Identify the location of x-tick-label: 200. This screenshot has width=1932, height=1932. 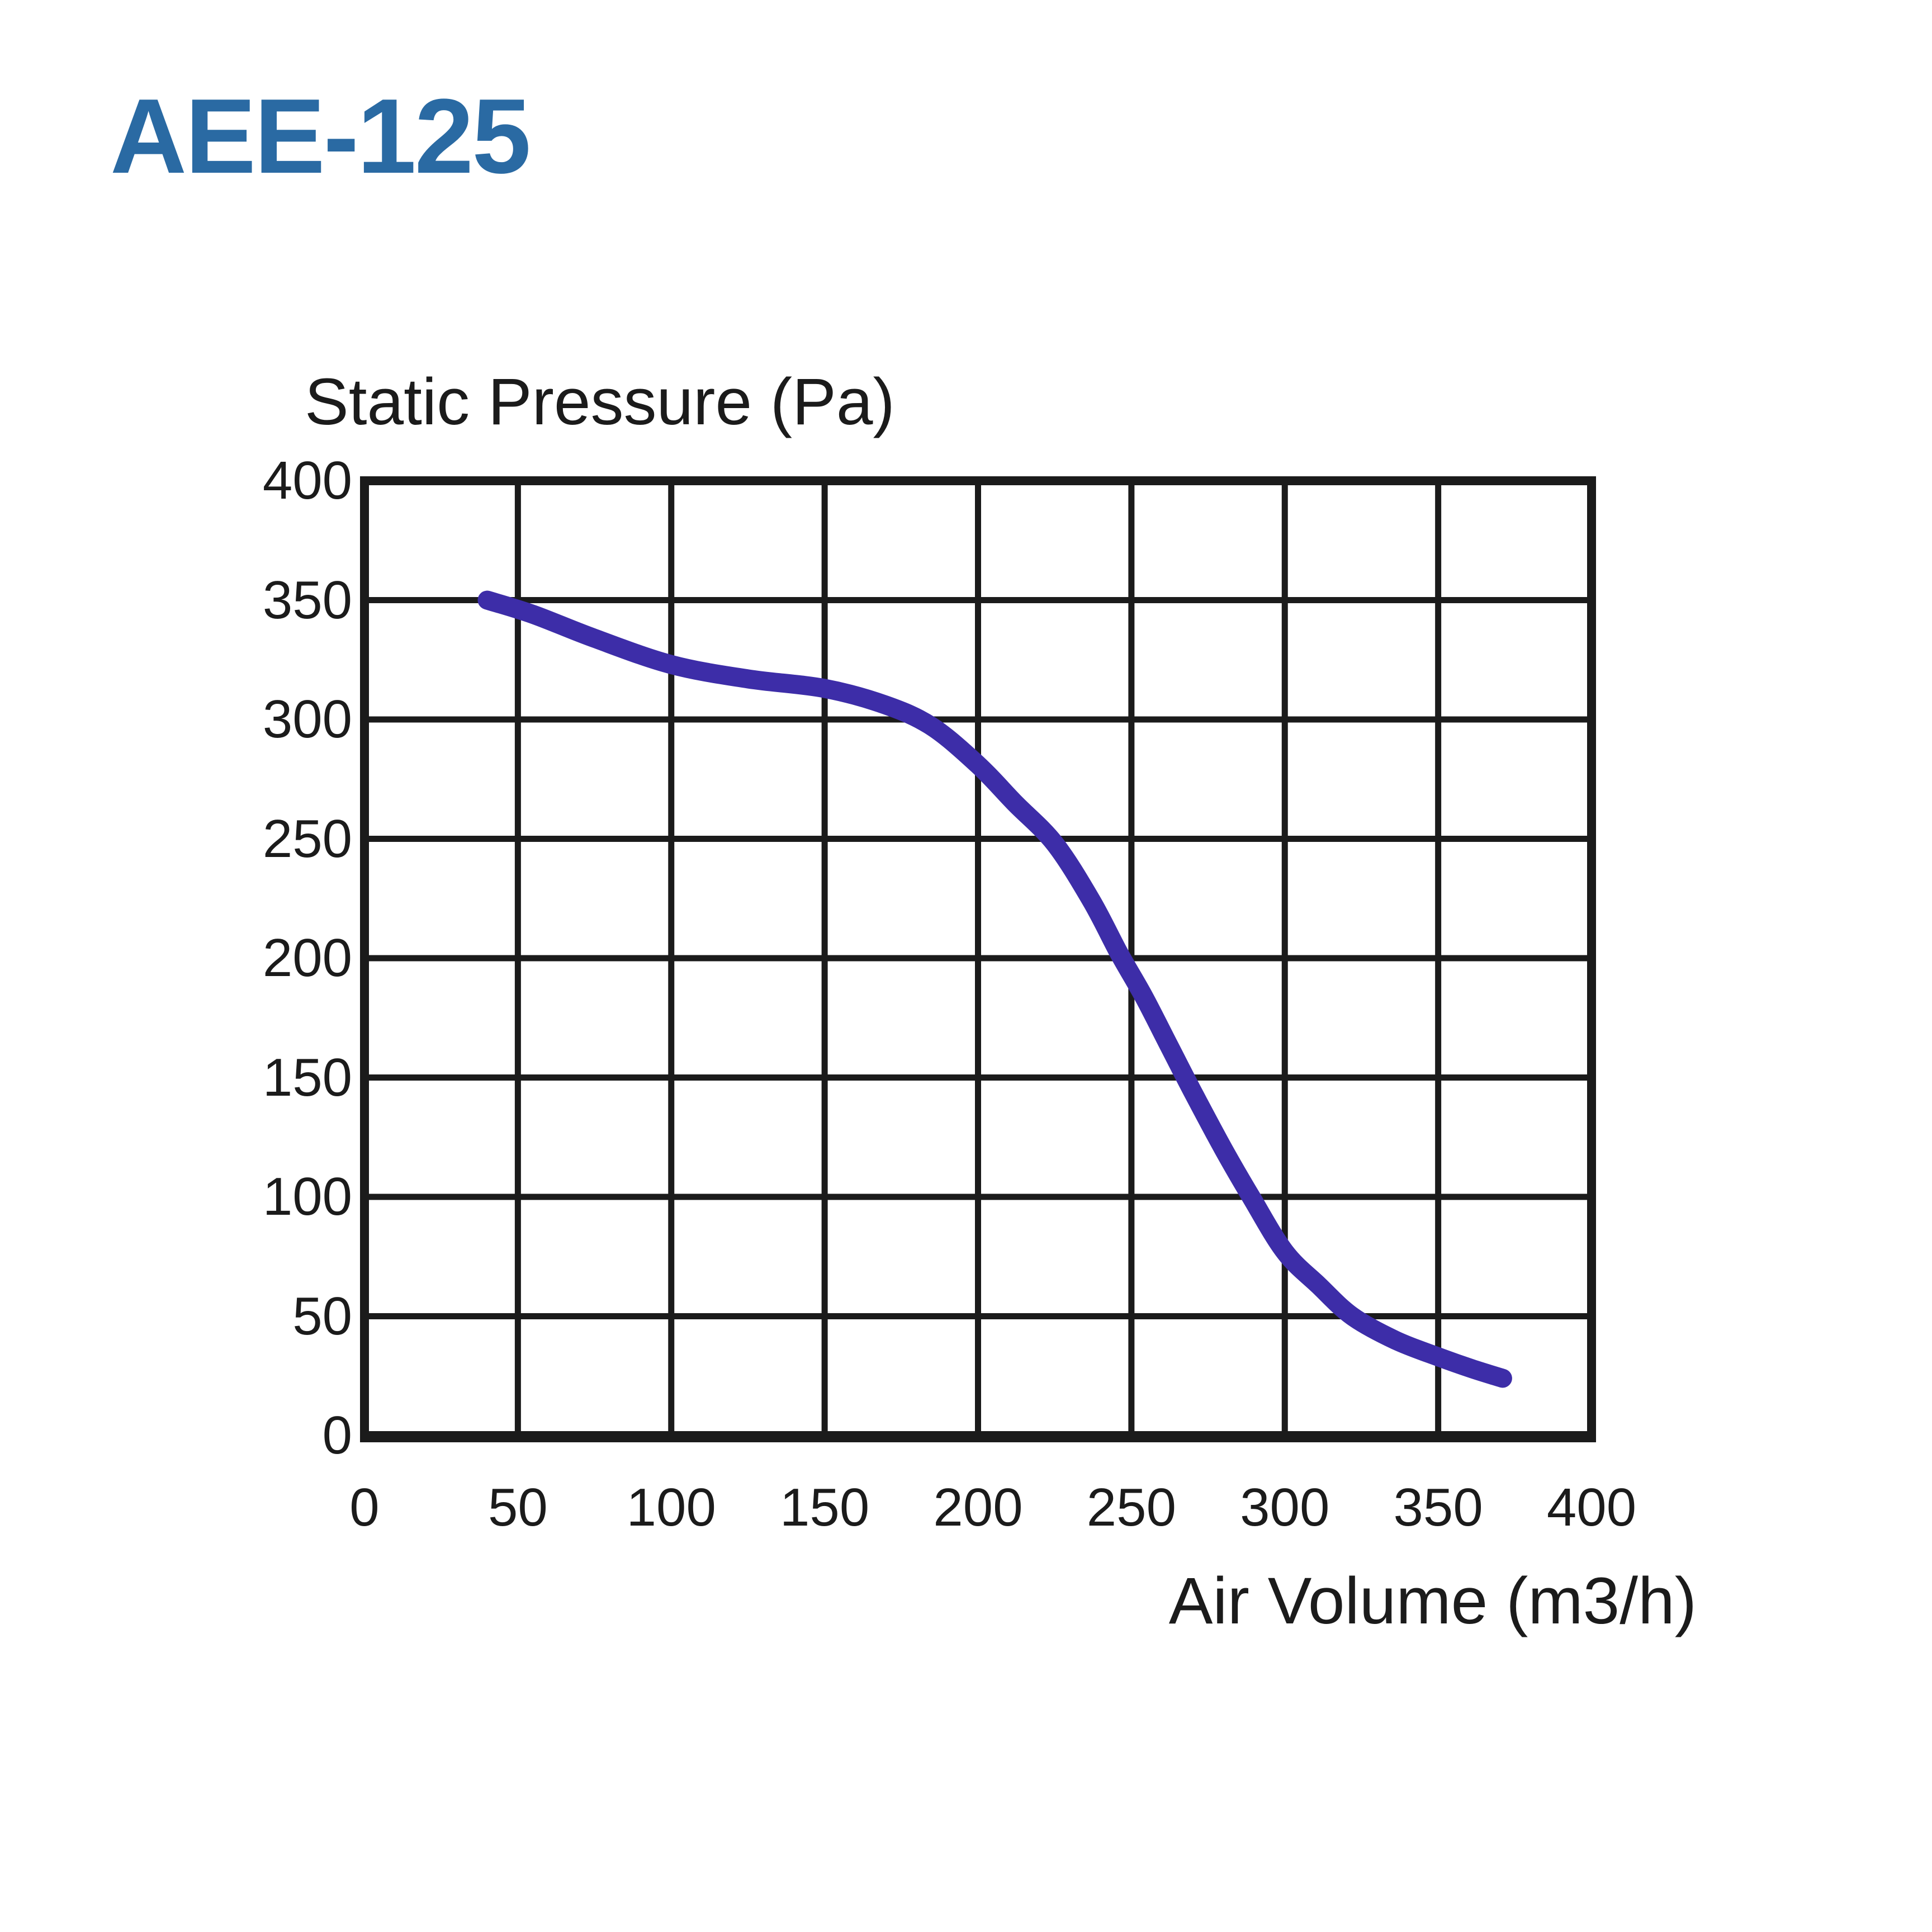
(978, 1508).